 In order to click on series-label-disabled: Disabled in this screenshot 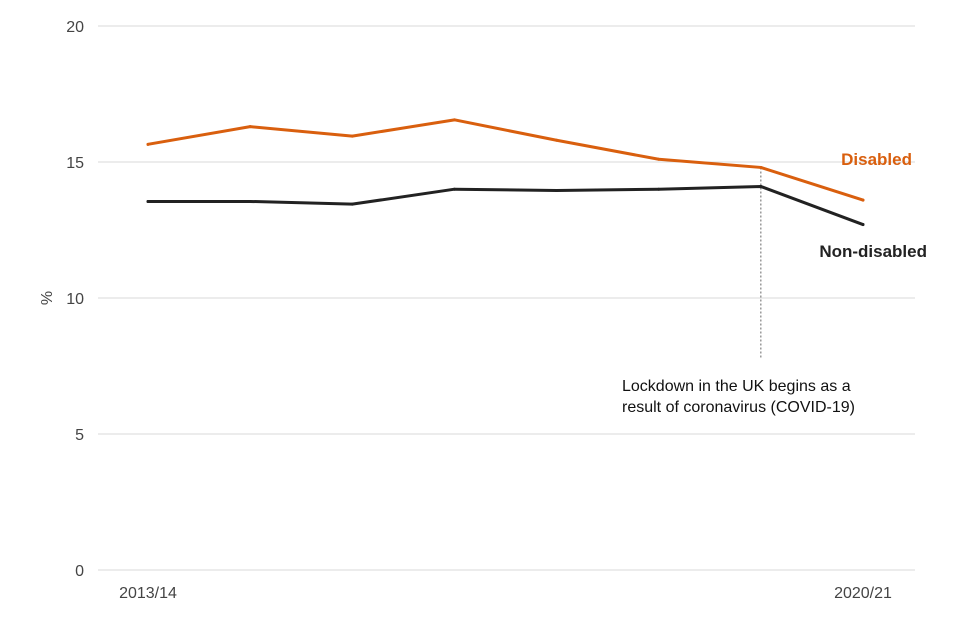, I will do `click(876, 159)`.